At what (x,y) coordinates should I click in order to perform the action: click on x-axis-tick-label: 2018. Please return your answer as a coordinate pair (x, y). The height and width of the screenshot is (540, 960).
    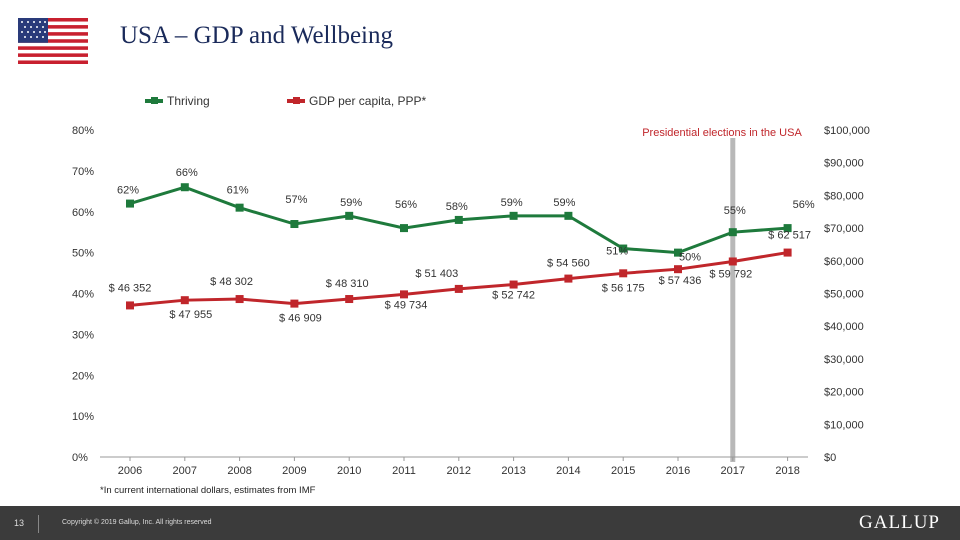
    Looking at the image, I should click on (787, 471).